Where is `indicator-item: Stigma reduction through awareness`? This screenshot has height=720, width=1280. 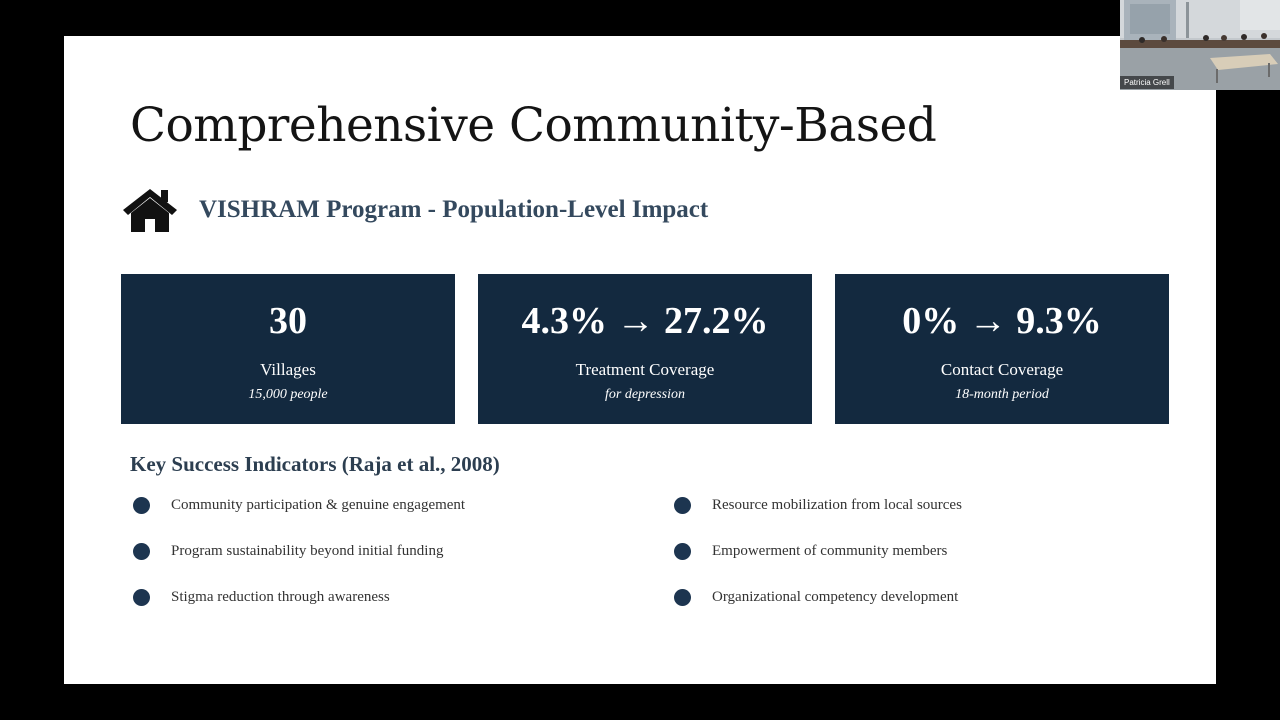
indicator-item: Stigma reduction through awareness is located at coordinates (261, 597).